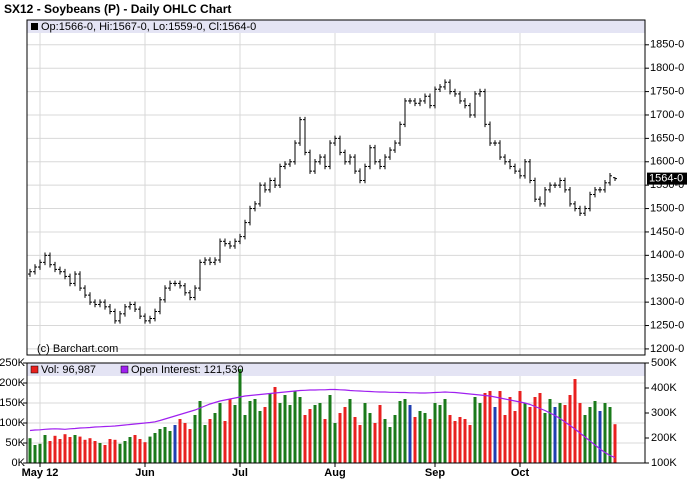 This screenshot has height=503, width=688. I want to click on y-tick-label: 1600-0, so click(667, 162).